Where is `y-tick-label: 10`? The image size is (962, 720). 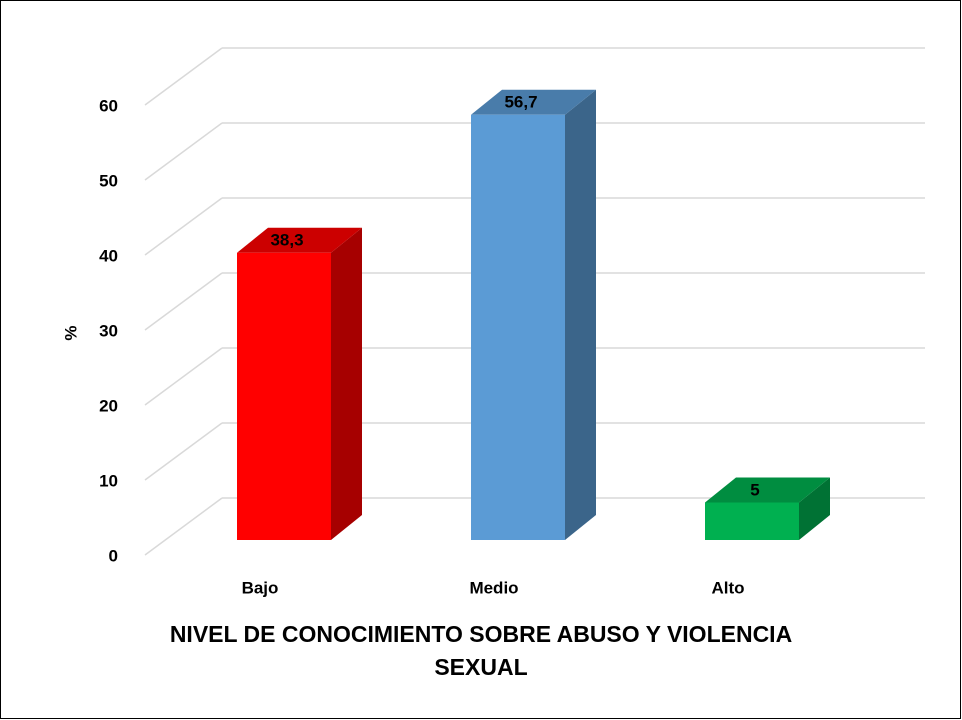
y-tick-label: 10 is located at coordinates (108, 480).